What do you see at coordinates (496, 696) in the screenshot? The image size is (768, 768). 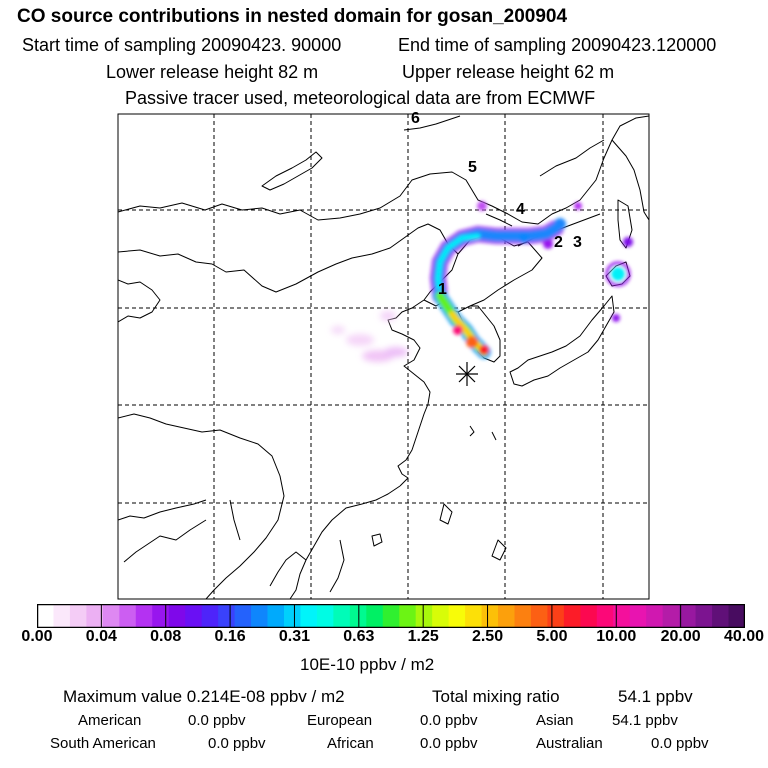 I see `total-mixing-label: Total mixing ratio` at bounding box center [496, 696].